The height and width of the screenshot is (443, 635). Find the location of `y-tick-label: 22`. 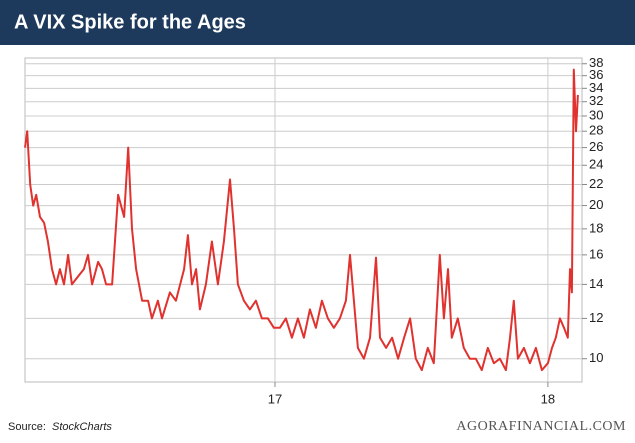

y-tick-label: 22 is located at coordinates (596, 183).